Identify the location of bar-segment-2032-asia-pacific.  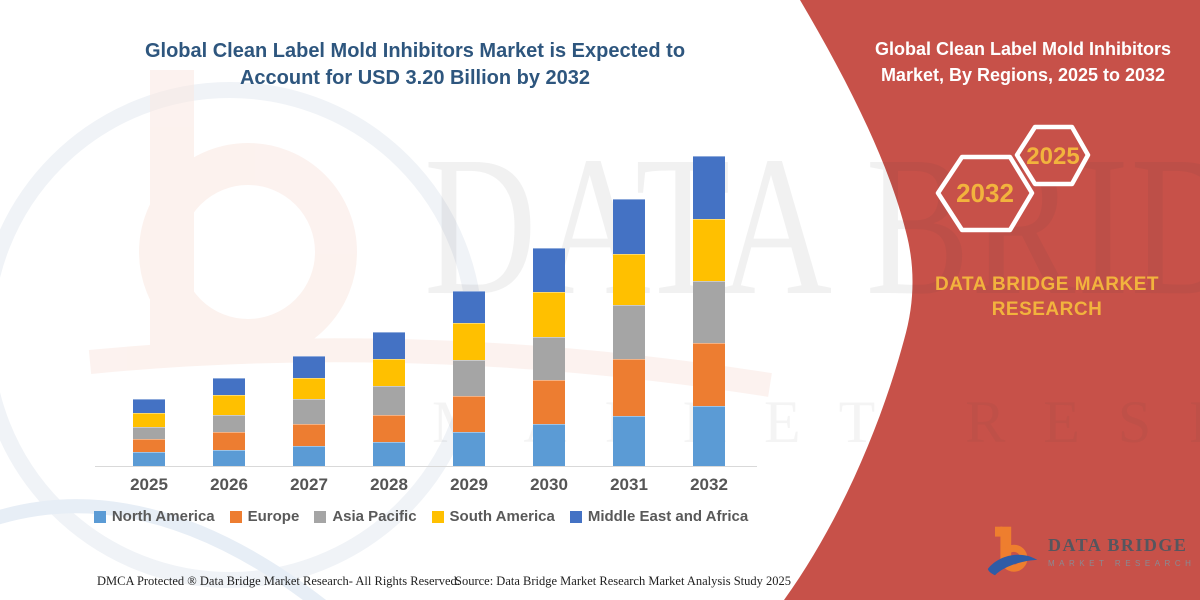
(709, 311).